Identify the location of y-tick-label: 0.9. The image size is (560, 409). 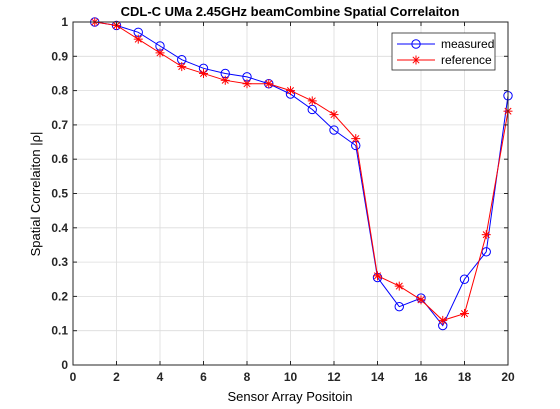
(59, 56).